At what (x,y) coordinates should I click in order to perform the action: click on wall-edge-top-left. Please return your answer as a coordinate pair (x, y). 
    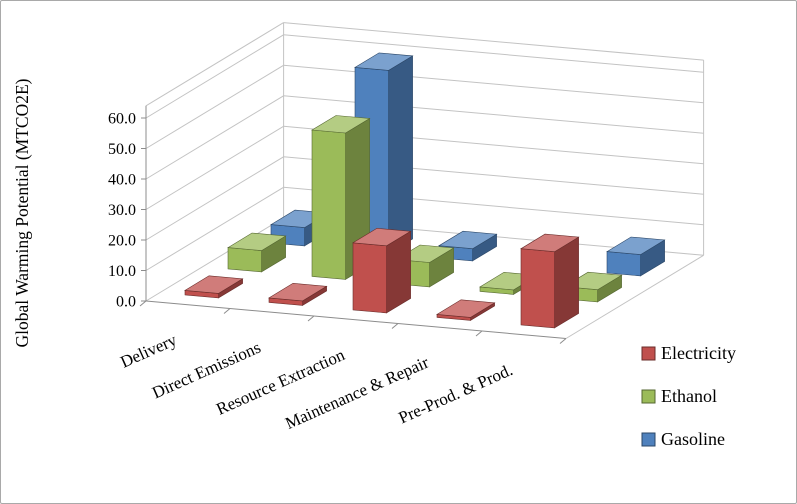
    Looking at the image, I should click on (214, 64).